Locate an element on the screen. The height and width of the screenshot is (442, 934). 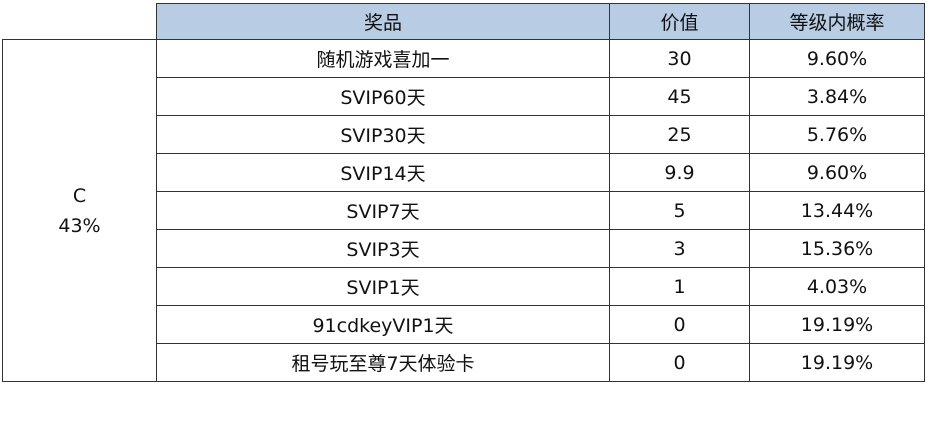
header-probability: 等级内概率 is located at coordinates (837, 21).